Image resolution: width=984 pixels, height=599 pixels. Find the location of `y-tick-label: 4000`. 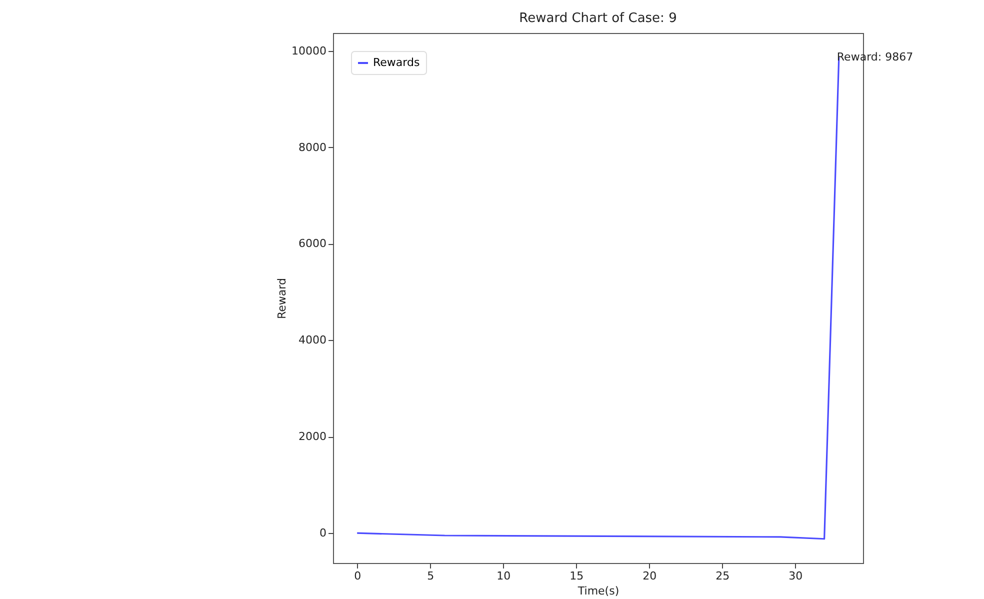

y-tick-label: 4000 is located at coordinates (312, 340).